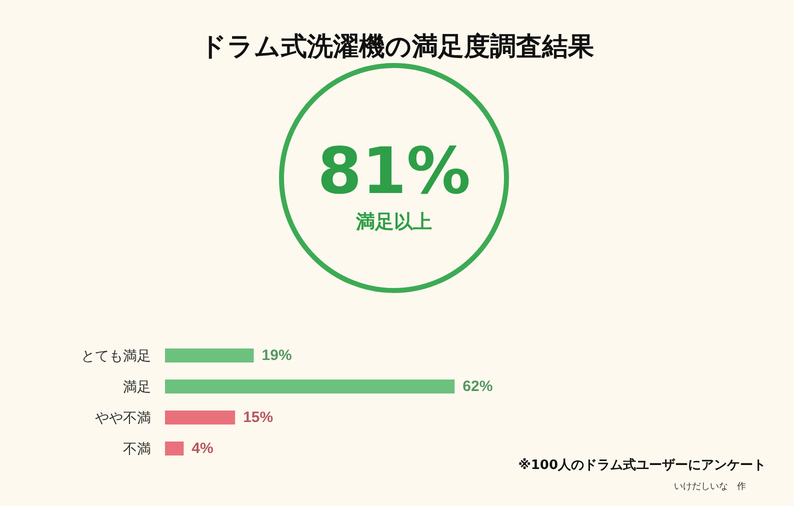 Image resolution: width=794 pixels, height=506 pixels. What do you see at coordinates (642, 465) in the screenshot?
I see `text: ※100人のドラム式ユーザーにアンケート` at bounding box center [642, 465].